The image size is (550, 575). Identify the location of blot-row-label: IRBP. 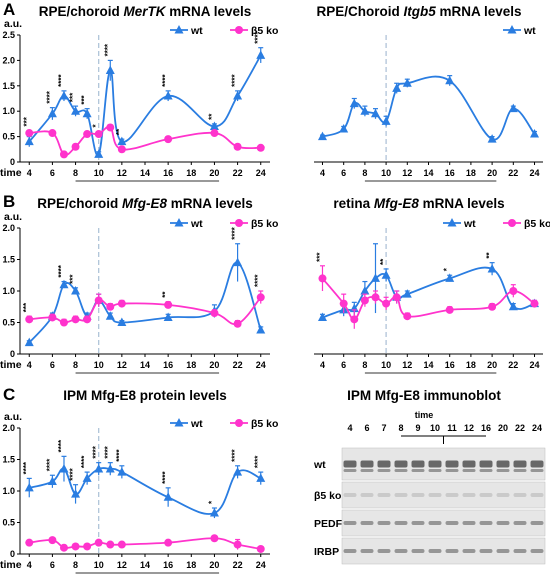
(326, 552).